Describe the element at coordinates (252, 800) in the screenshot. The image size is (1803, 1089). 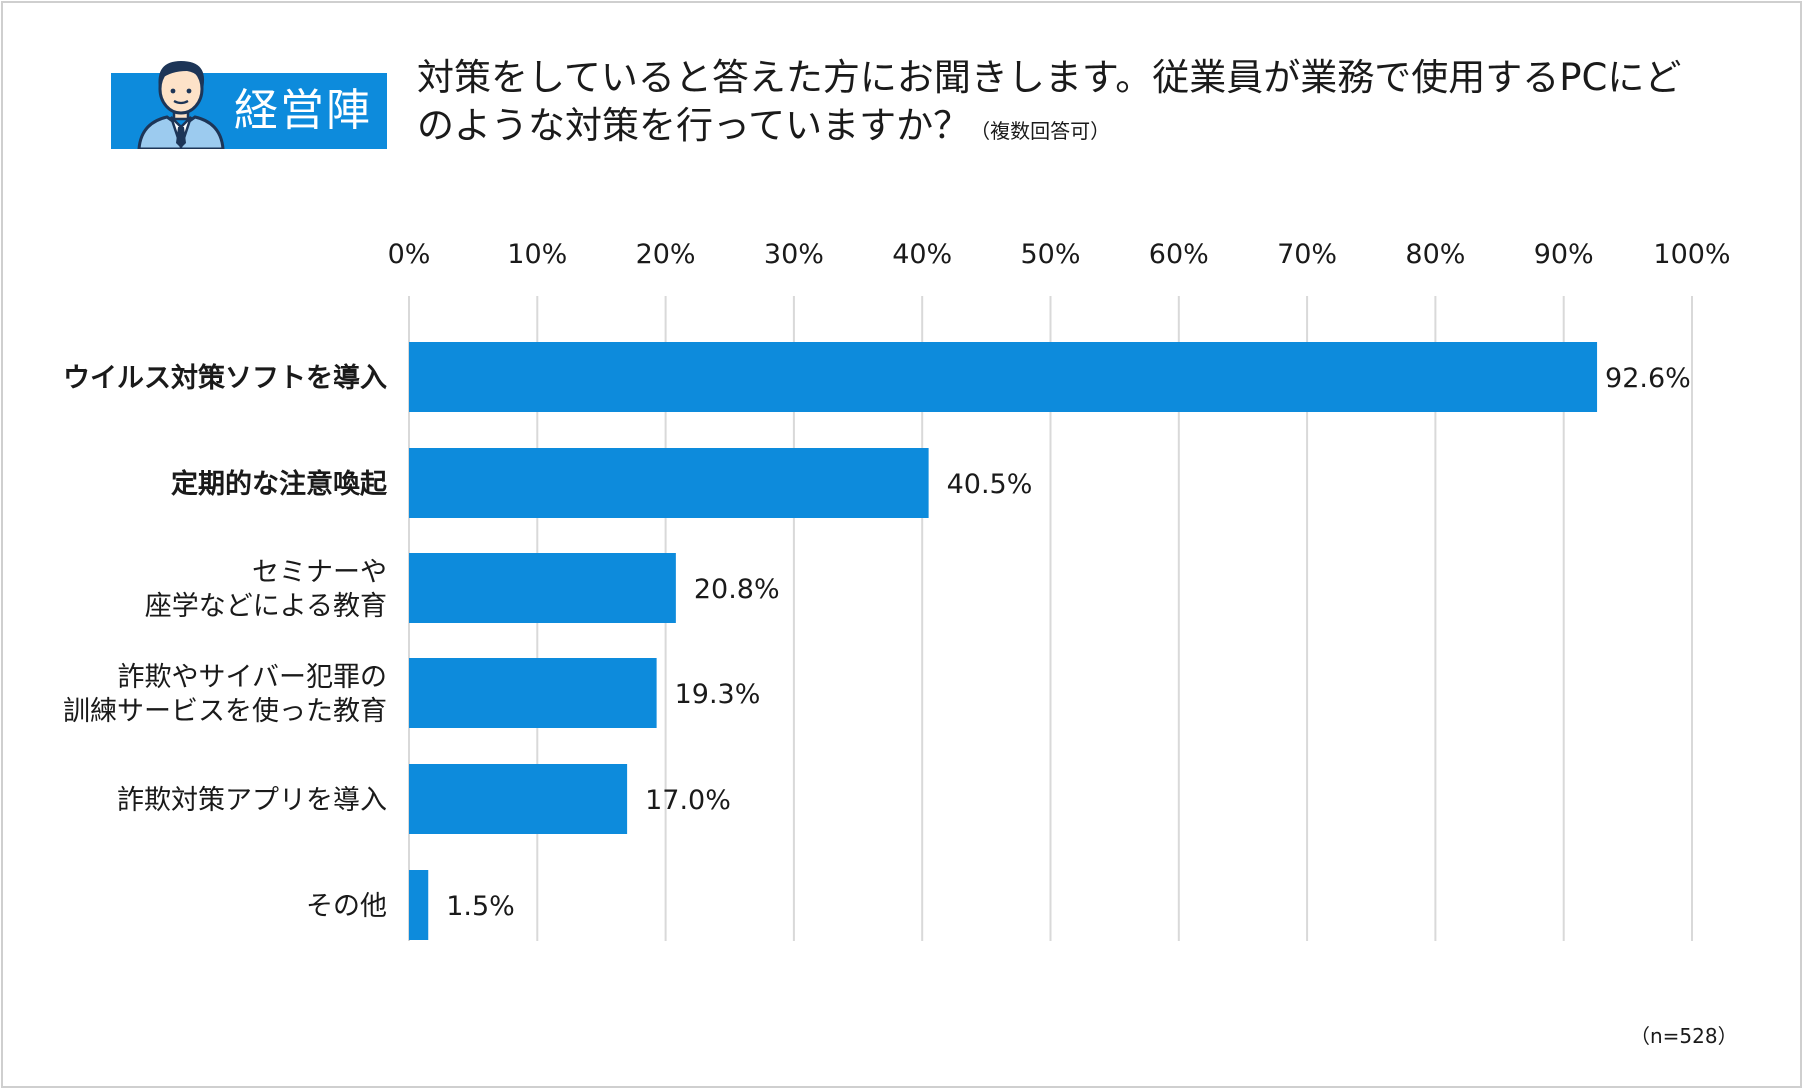
I see `category-label: 詐欺対策アプリを導入` at that location.